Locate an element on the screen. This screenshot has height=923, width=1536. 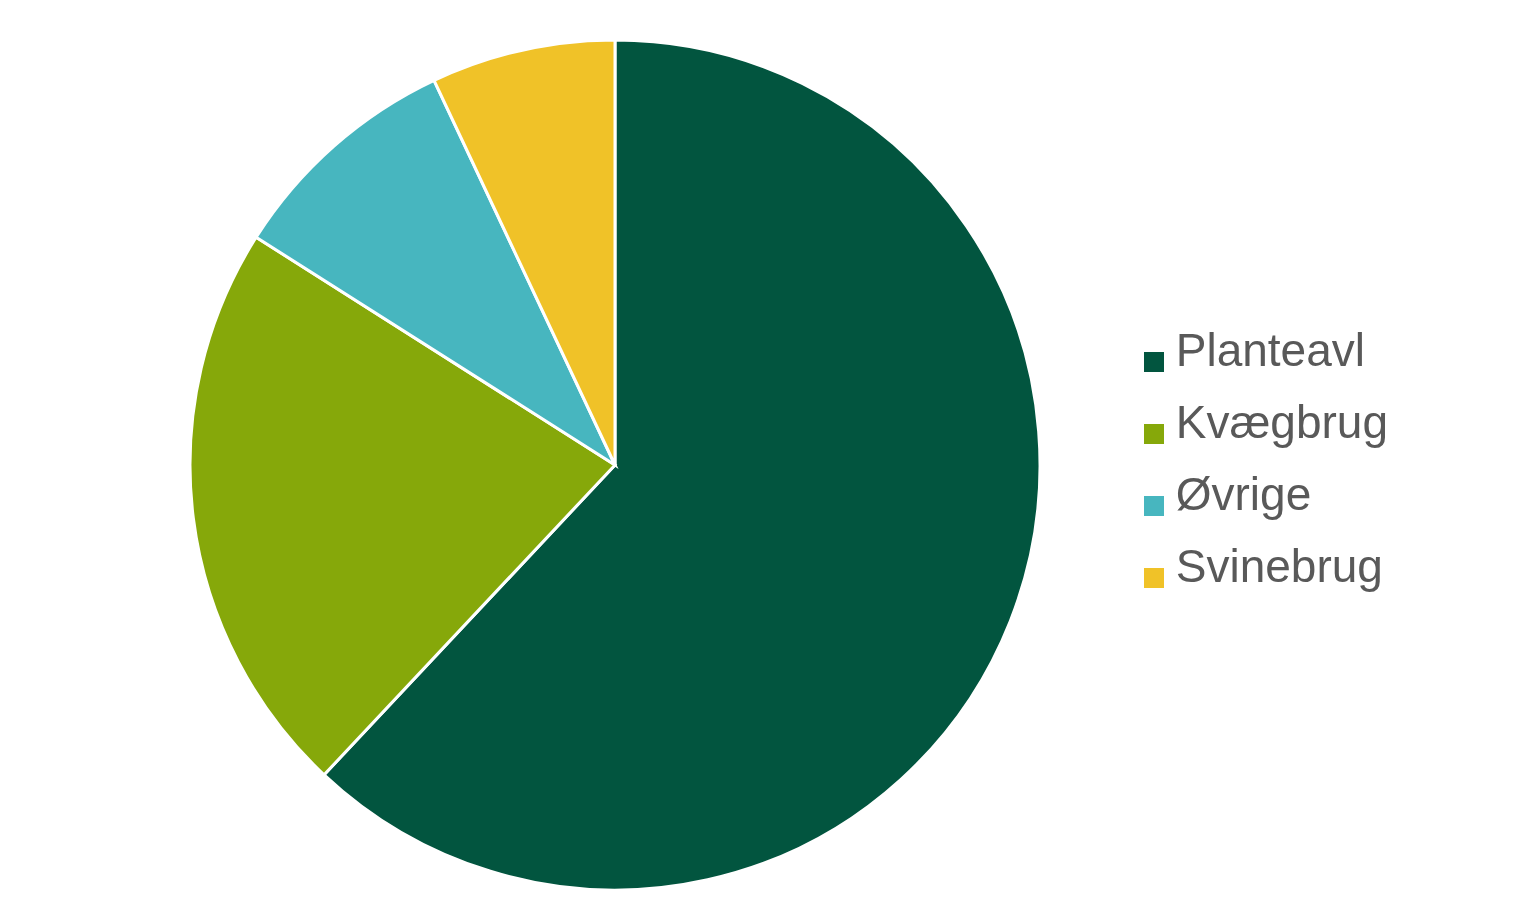
legend-label: Planteavl is located at coordinates (1270, 350).